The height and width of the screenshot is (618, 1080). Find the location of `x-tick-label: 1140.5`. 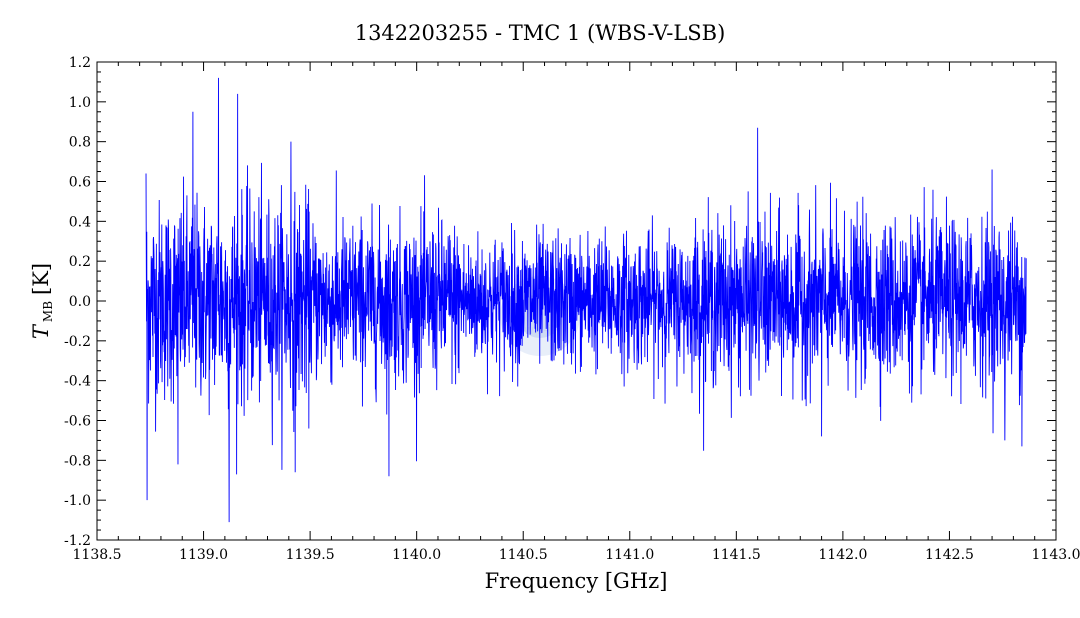

x-tick-label: 1140.5 is located at coordinates (523, 555).